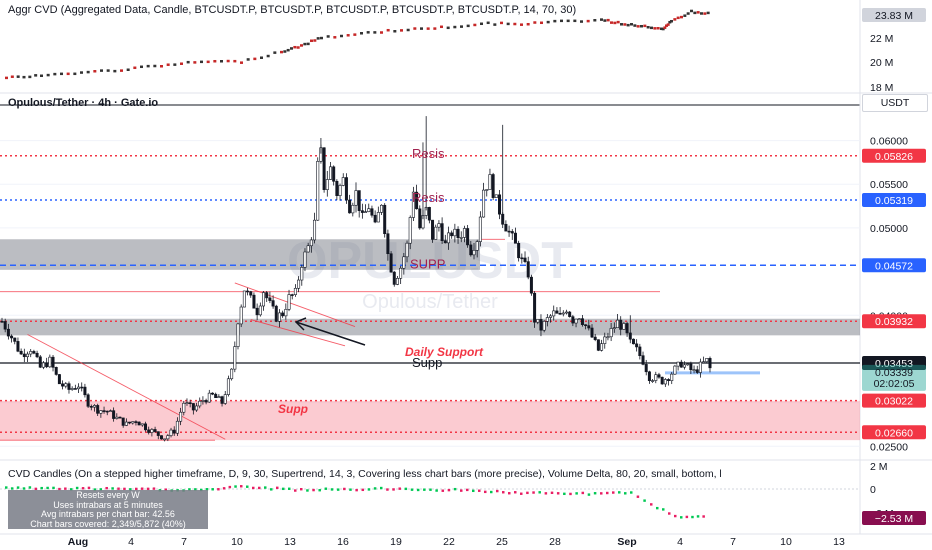 This screenshot has height=550, width=932. Describe the element at coordinates (449, 542) in the screenshot. I see `time-tick-label: 22` at that location.